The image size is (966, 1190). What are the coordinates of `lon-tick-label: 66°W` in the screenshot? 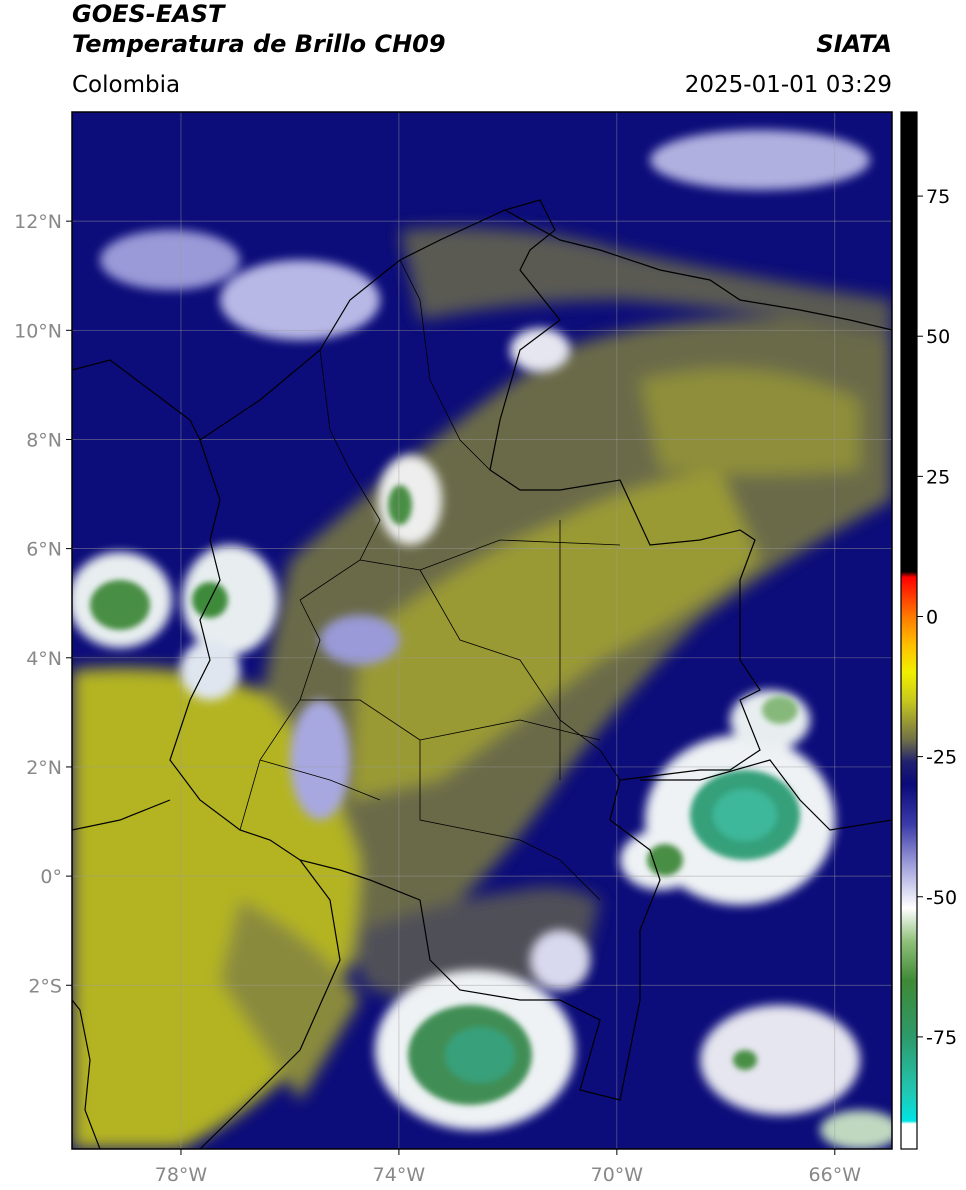 It's located at (835, 1175).